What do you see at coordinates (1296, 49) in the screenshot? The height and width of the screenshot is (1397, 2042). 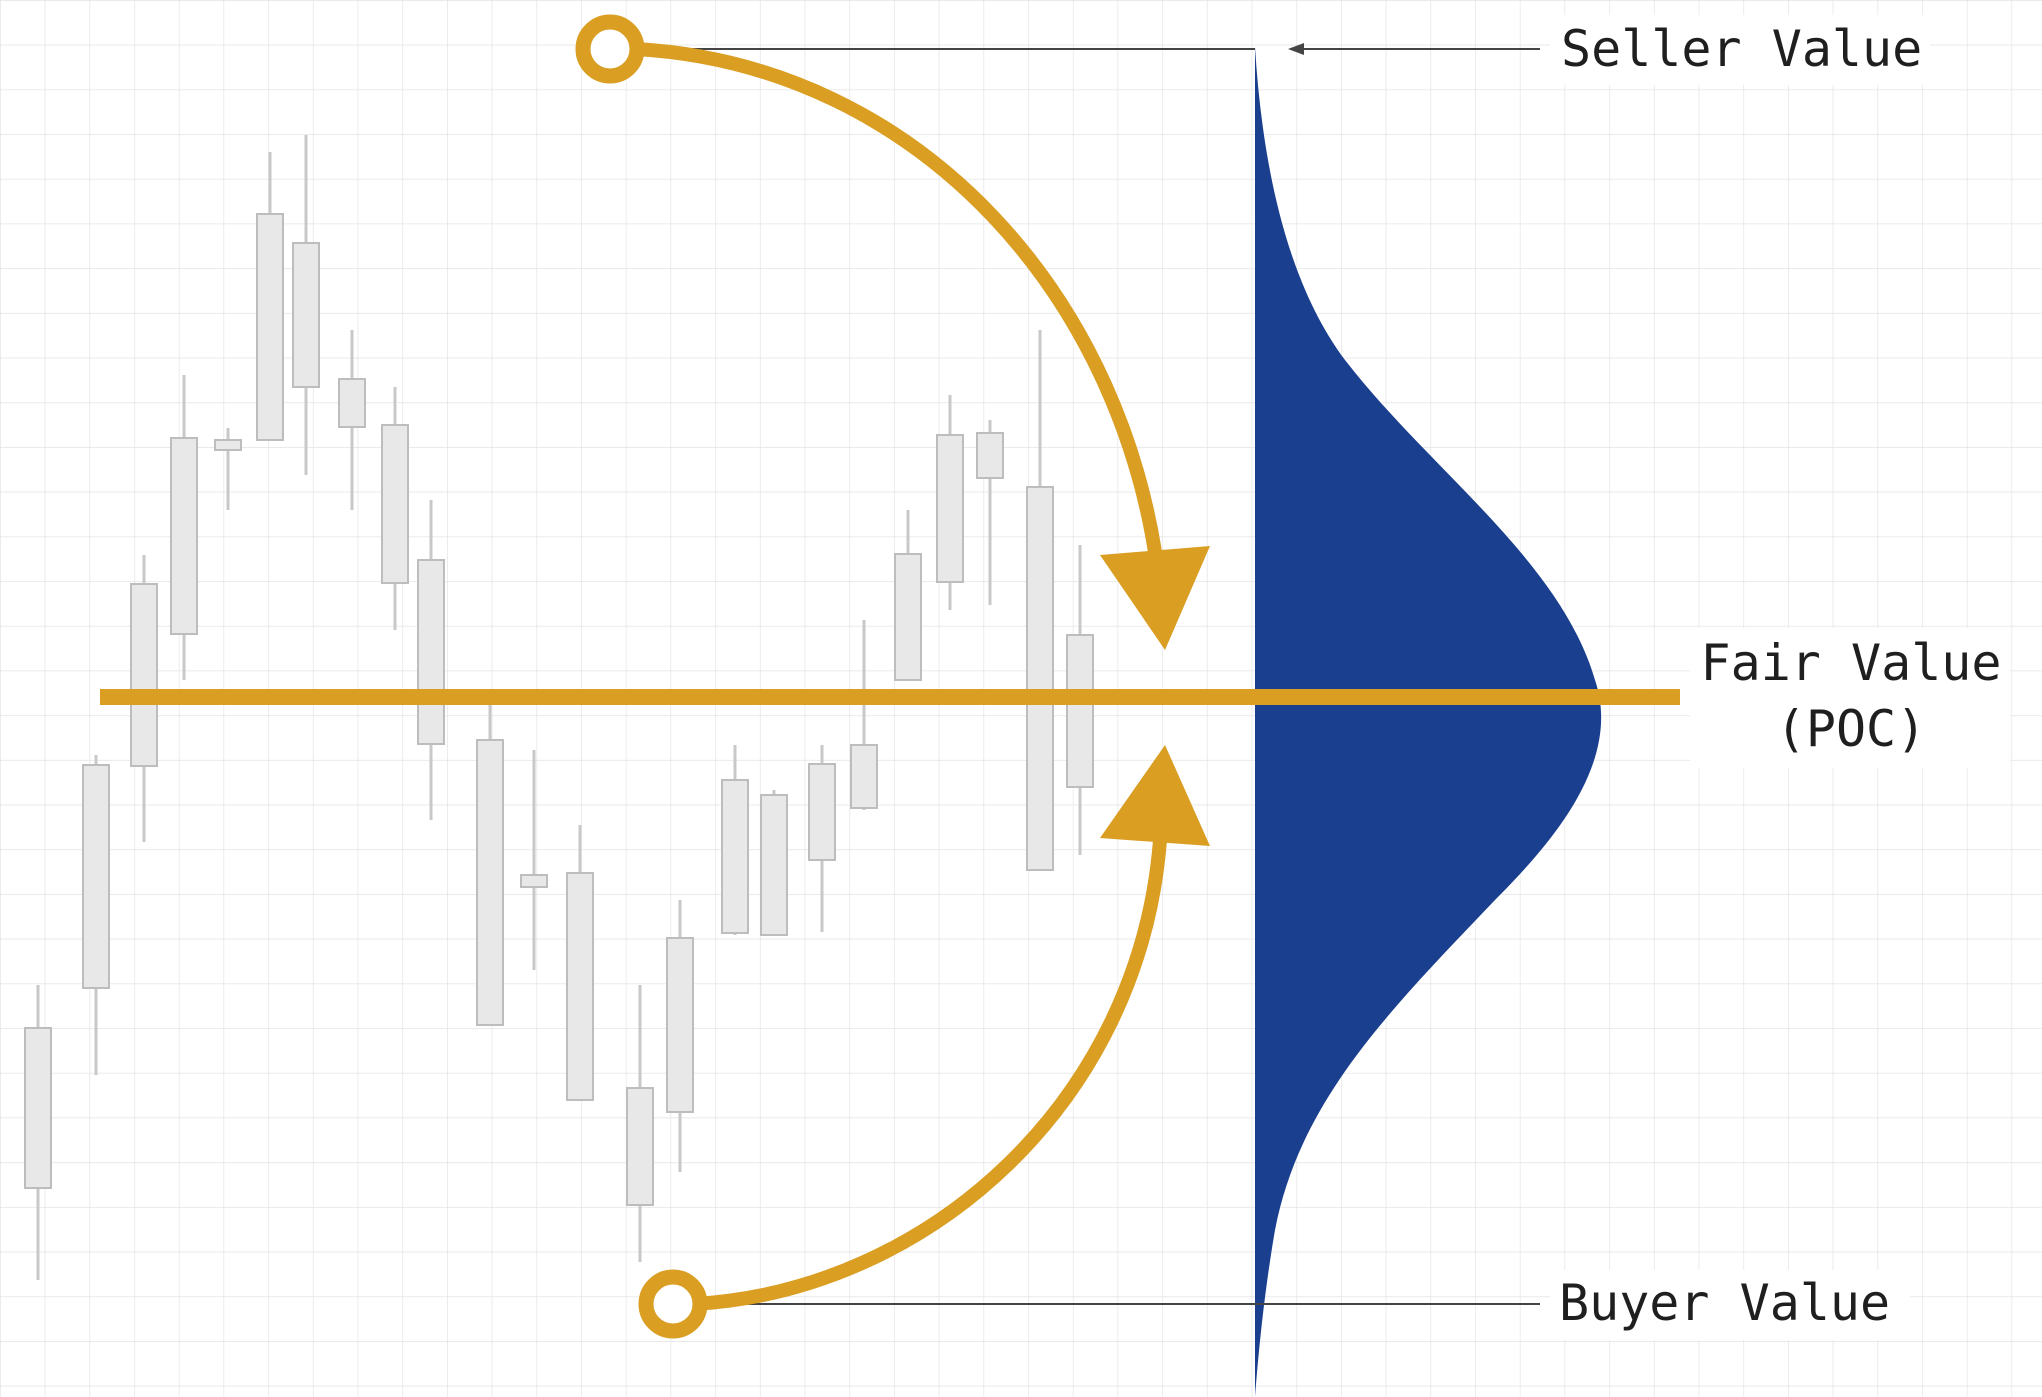 I see `seller-pointer-arrowhead` at bounding box center [1296, 49].